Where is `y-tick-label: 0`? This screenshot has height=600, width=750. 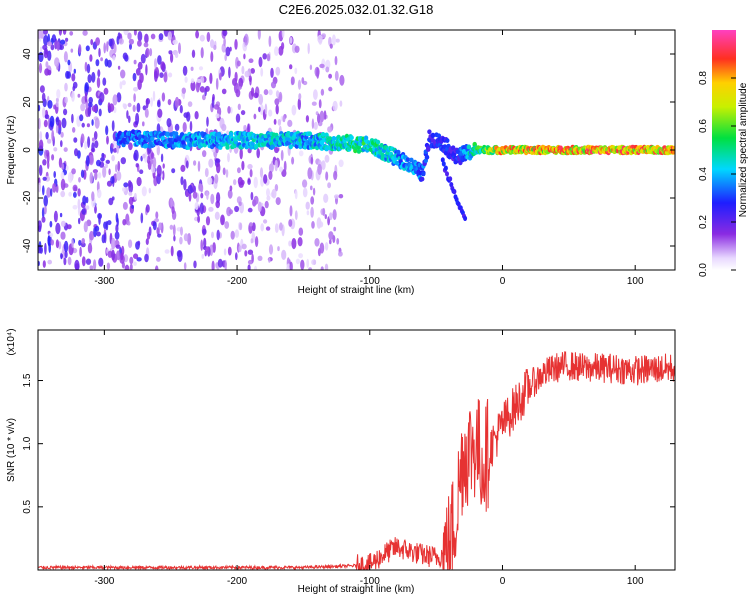 y-tick-label: 0 is located at coordinates (27, 150).